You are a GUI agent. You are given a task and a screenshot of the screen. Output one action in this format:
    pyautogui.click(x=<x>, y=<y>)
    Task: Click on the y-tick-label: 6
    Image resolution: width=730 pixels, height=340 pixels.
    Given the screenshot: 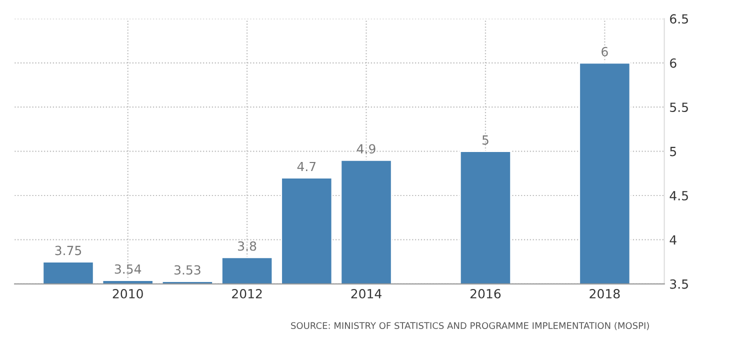 What is the action you would take?
    pyautogui.click(x=673, y=63)
    